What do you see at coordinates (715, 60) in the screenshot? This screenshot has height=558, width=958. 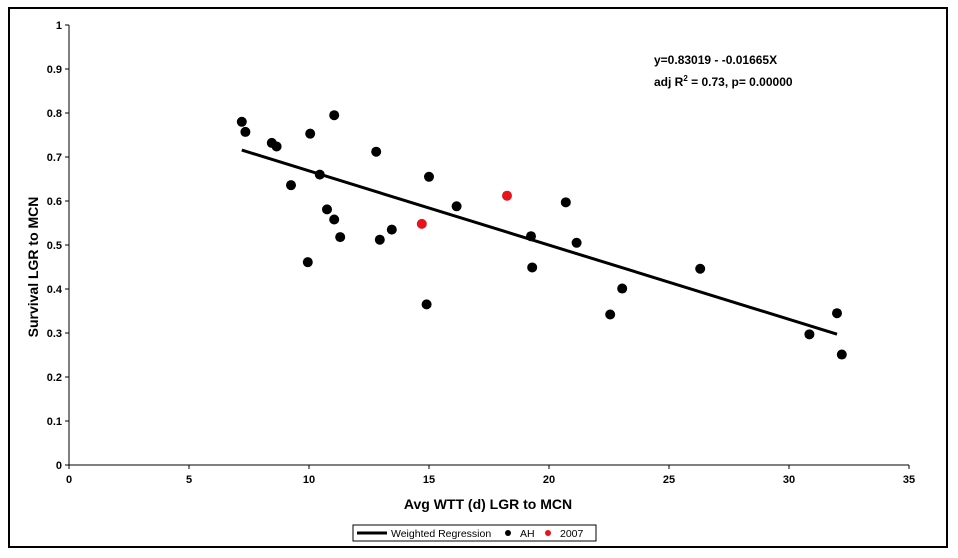 I see `regression-equation: y=0.83019 - -0.01665X` at bounding box center [715, 60].